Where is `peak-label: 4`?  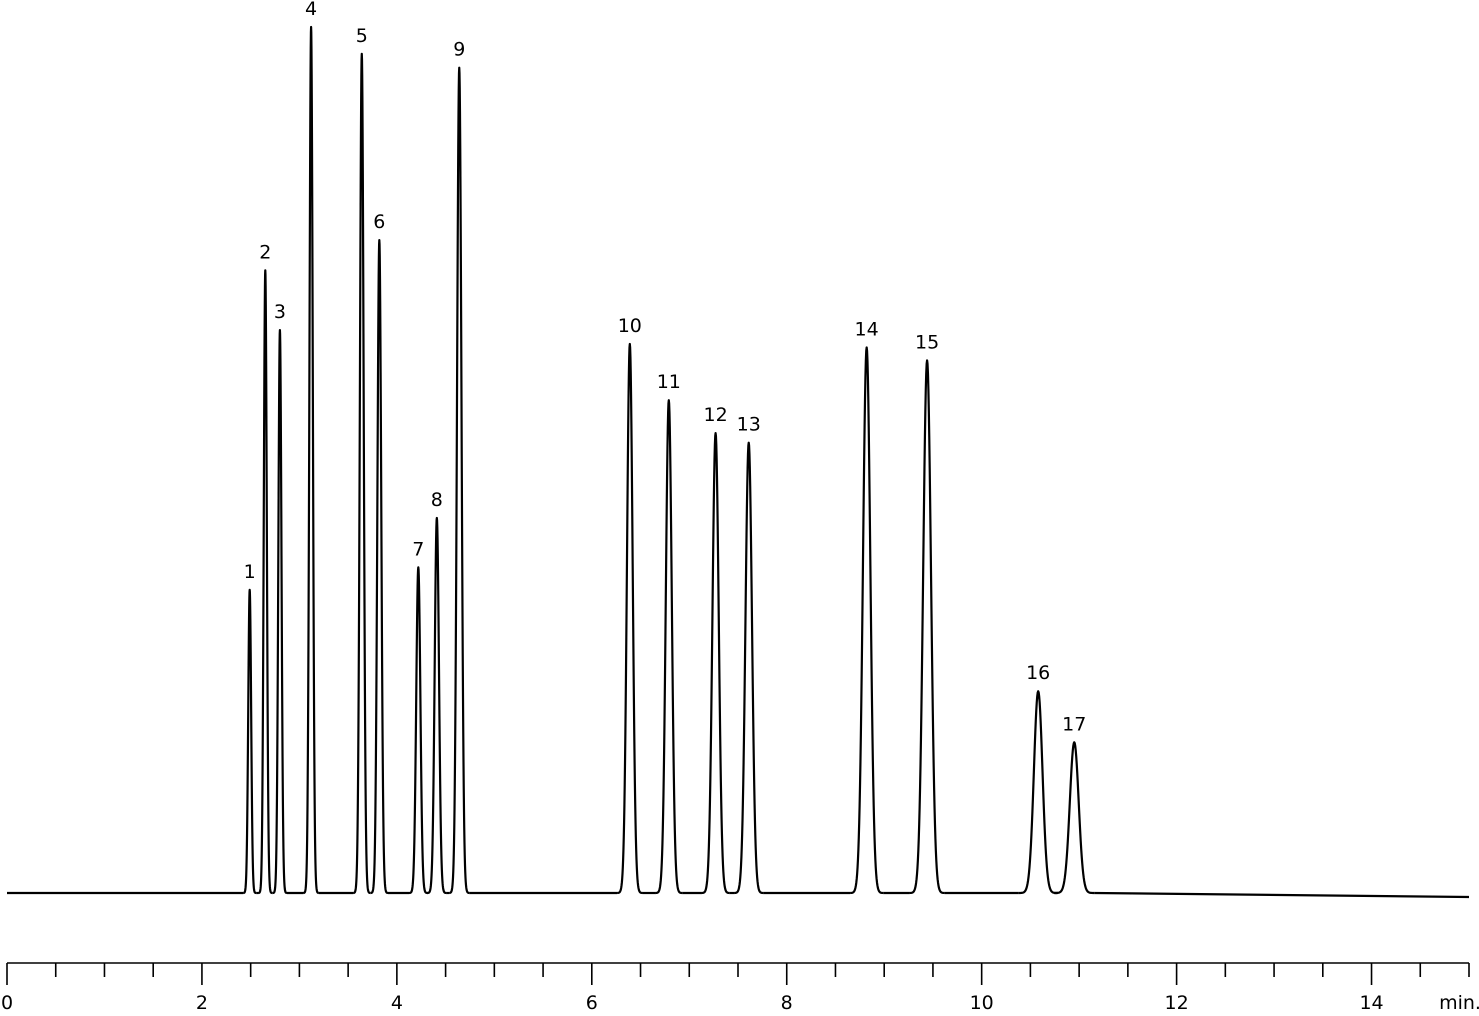
peak-label: 4 is located at coordinates (311, 10).